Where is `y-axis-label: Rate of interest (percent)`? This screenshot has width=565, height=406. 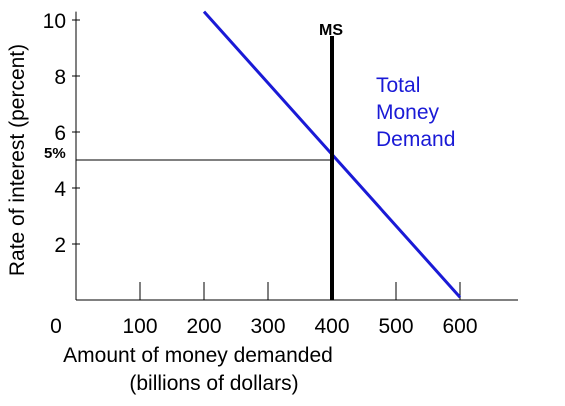
y-axis-label: Rate of interest (percent) is located at coordinates (17, 160).